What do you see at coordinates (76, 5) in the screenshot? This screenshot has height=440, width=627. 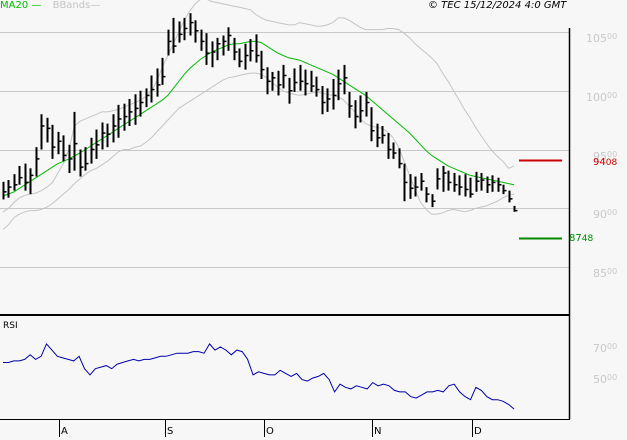 I see `legend-bbands: BBands—` at bounding box center [76, 5].